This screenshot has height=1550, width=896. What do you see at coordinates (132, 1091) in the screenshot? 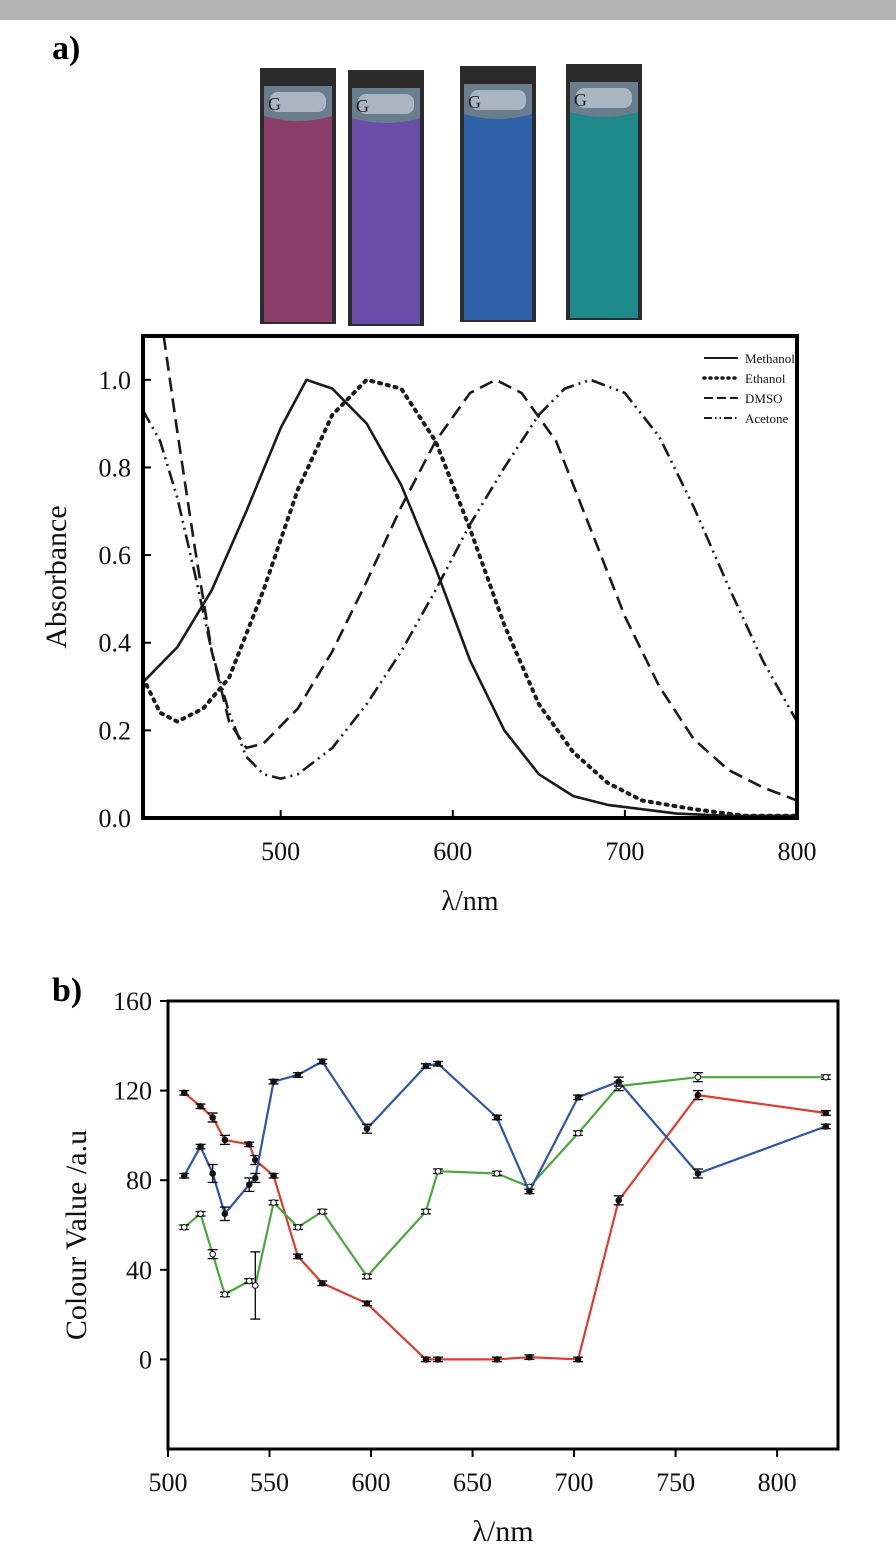
I see `y-tick-label: 120` at bounding box center [132, 1091].